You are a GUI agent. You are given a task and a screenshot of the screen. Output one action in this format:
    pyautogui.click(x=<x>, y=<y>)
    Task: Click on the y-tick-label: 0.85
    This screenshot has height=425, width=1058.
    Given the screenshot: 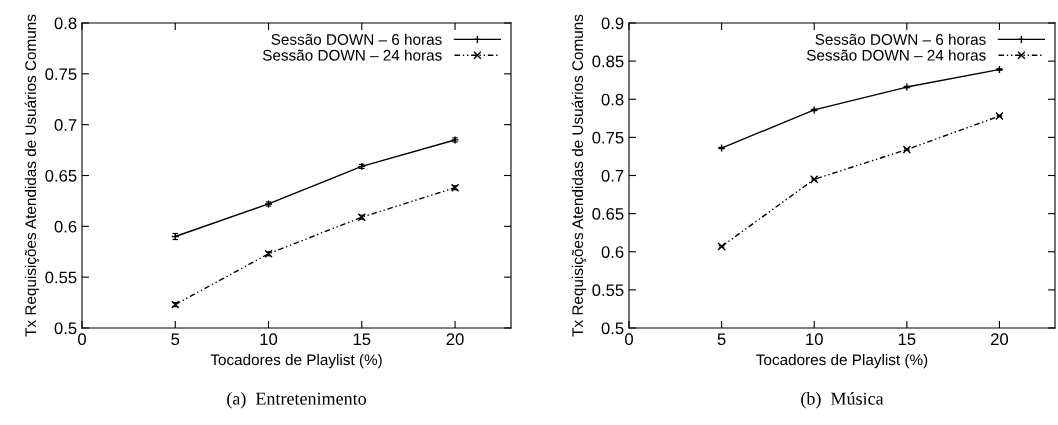 What is the action you would take?
    pyautogui.click(x=608, y=61)
    